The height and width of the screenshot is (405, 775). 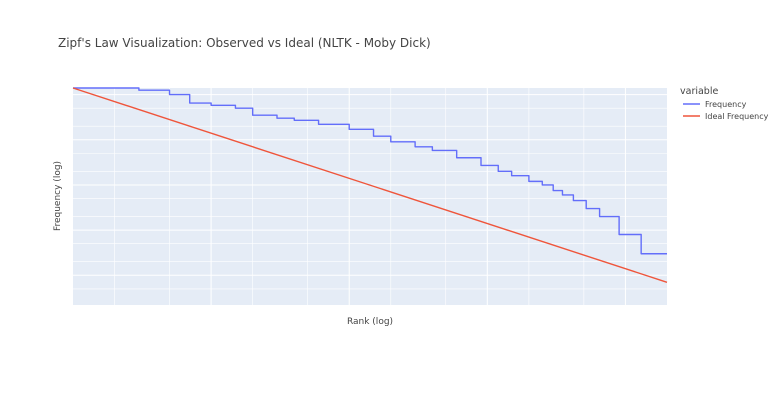 I want to click on legend-item-frequency: Frequency, so click(x=726, y=104).